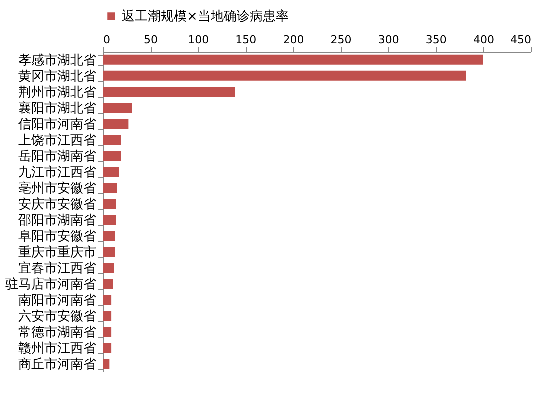 This screenshot has width=554, height=393. Describe the element at coordinates (57, 124) in the screenshot. I see `y-tick-label: 信阳市河南省` at that location.